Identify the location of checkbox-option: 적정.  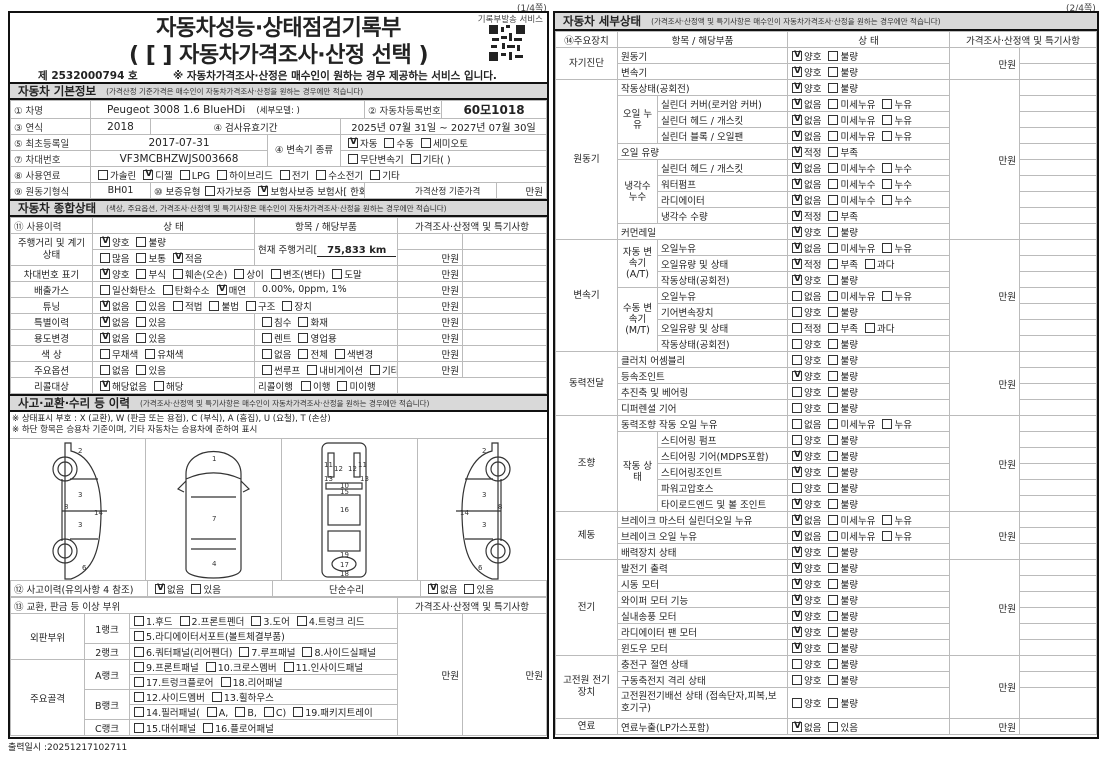
(805, 152).